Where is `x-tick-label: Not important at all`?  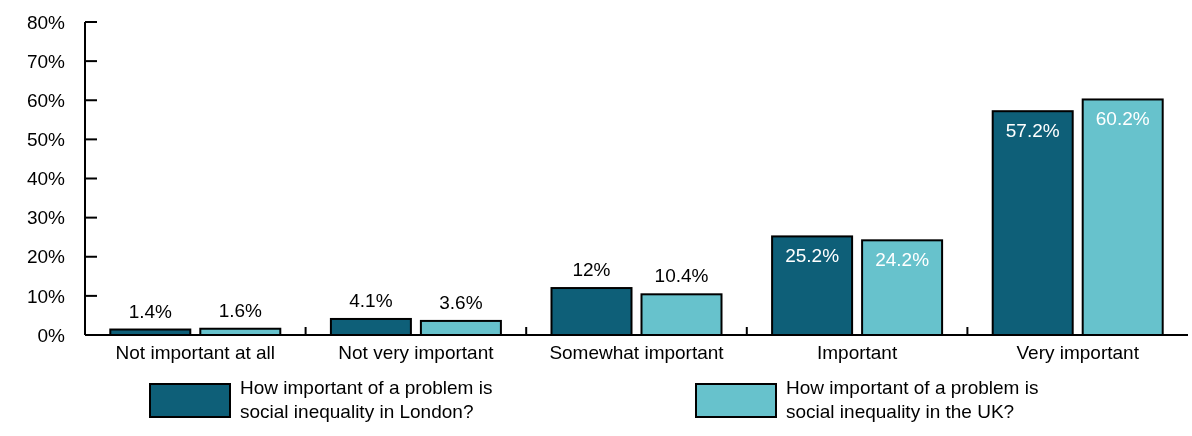
x-tick-label: Not important at all is located at coordinates (195, 352).